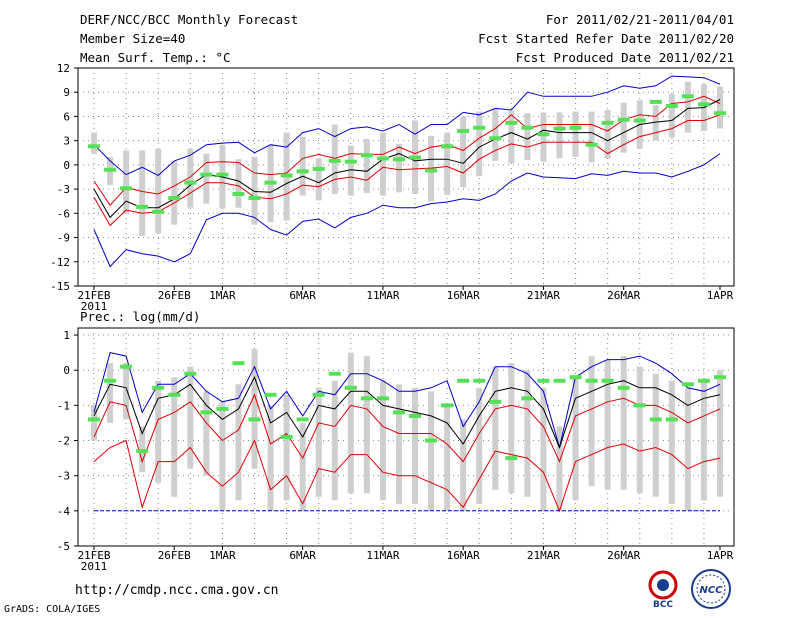 The height and width of the screenshot is (618, 800). What do you see at coordinates (302, 295) in the screenshot?
I see `chart1-xtick-label: 6MAR` at bounding box center [302, 295].